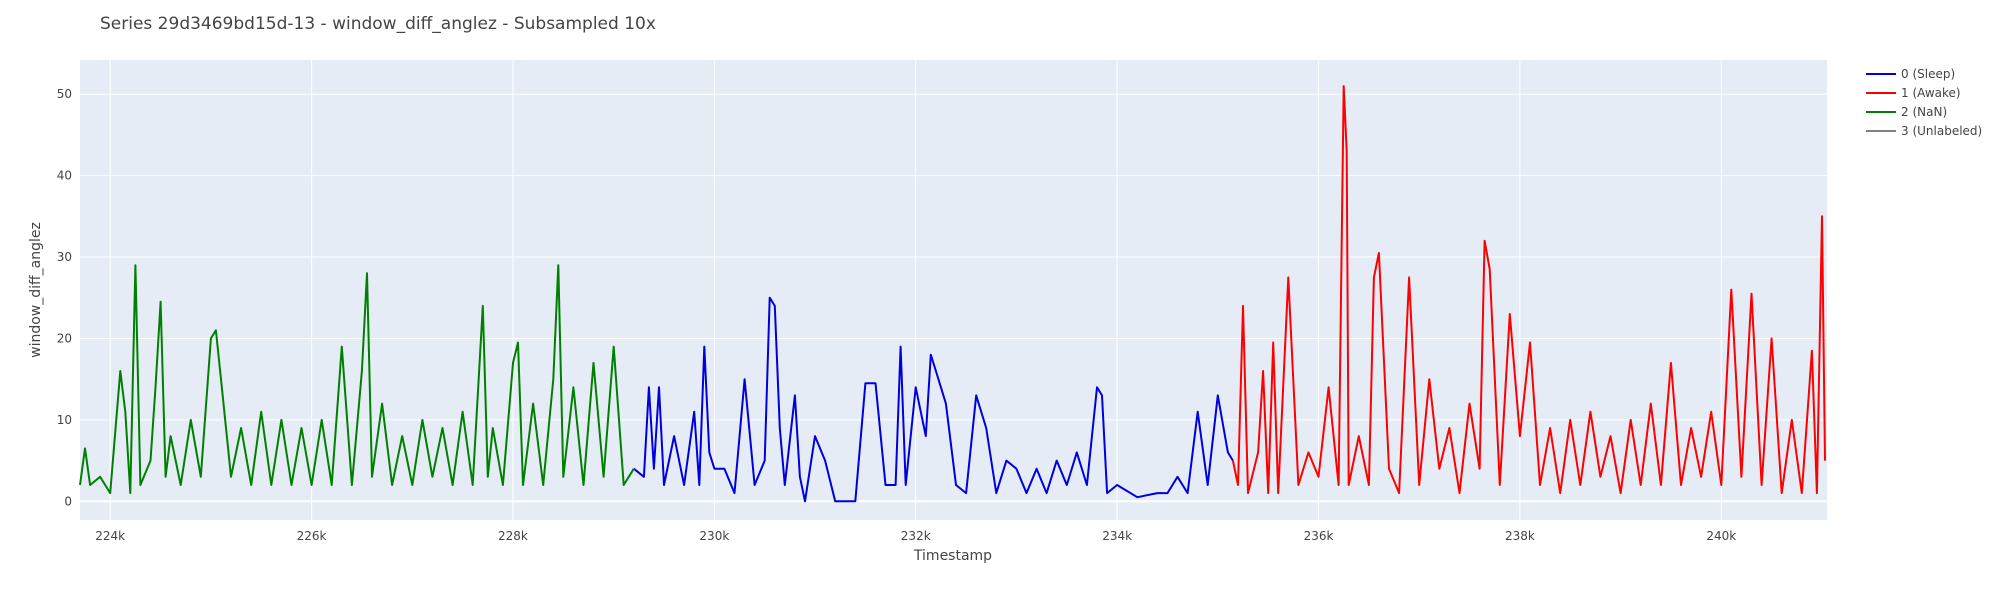  What do you see at coordinates (110, 536) in the screenshot?
I see `x-tick-label: 224k` at bounding box center [110, 536].